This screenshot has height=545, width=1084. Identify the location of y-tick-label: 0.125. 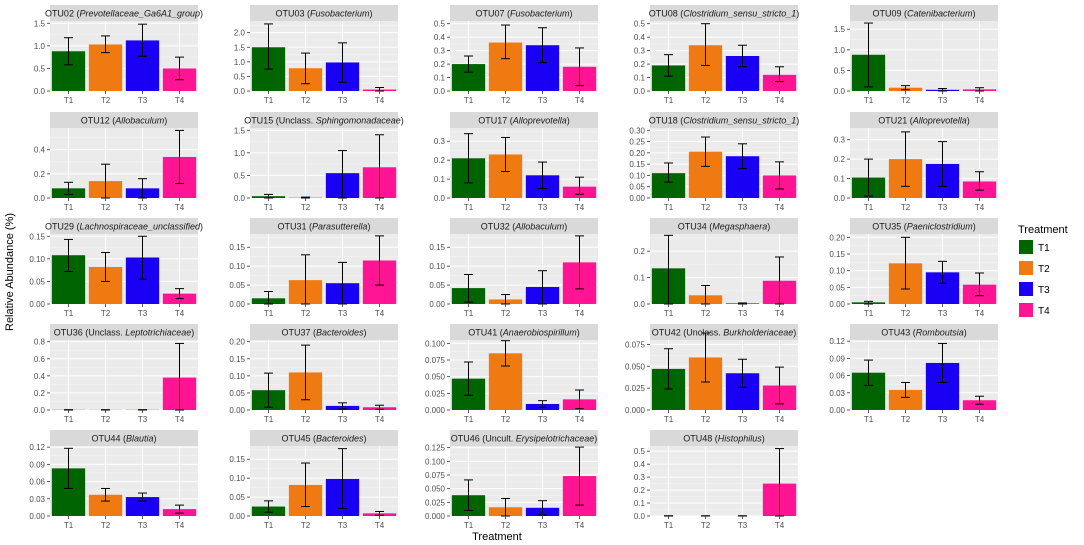
(435, 448).